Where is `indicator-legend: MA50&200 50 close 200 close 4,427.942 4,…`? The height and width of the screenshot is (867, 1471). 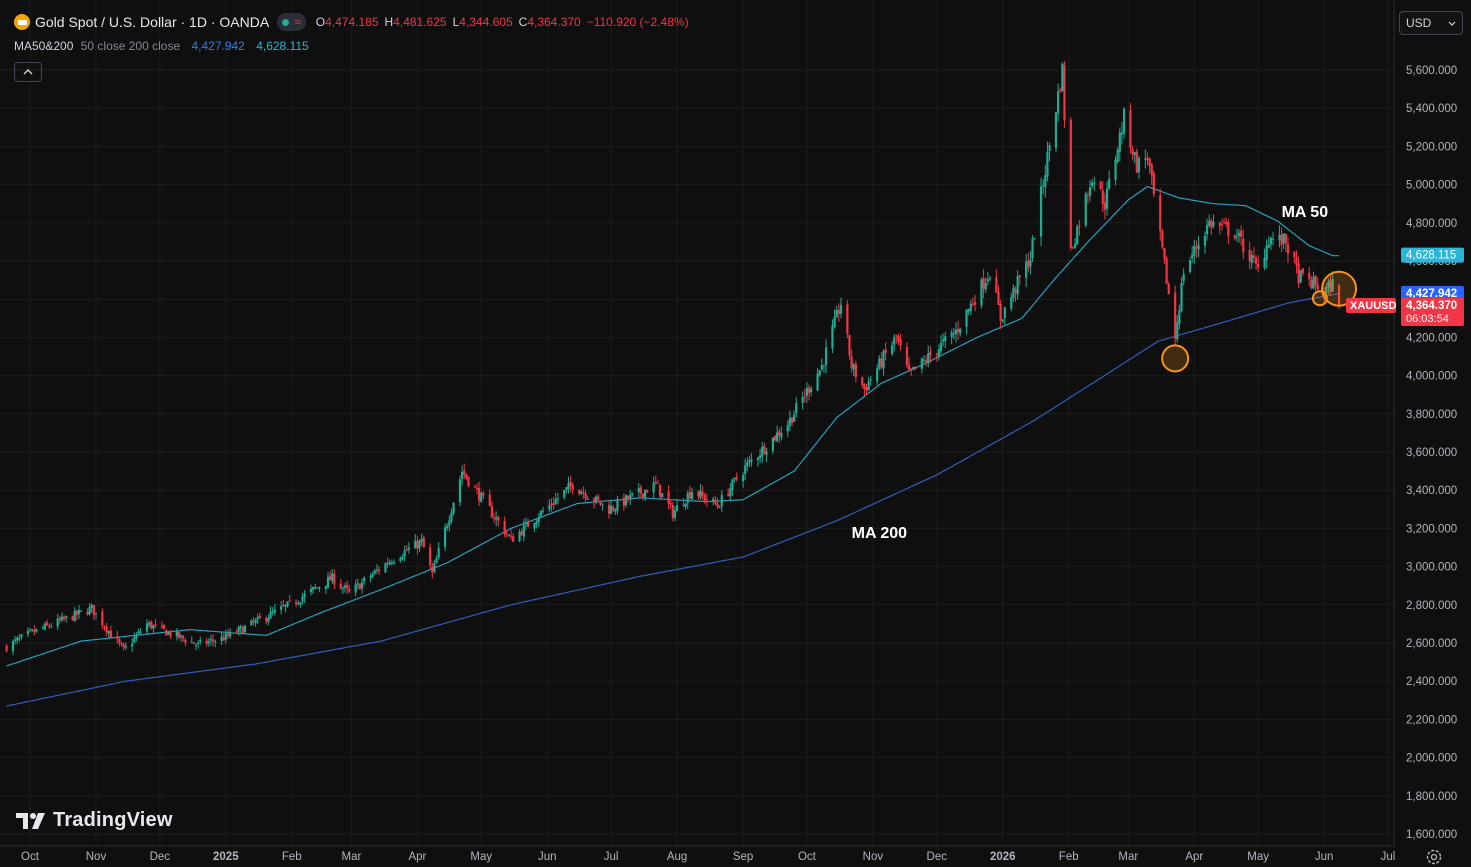 indicator-legend: MA50&200 50 close 200 close 4,427.942 4,… is located at coordinates (161, 46).